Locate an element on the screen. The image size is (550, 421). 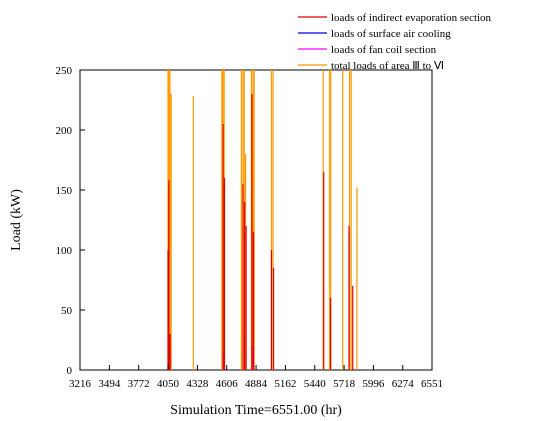
y-tick-label: 0 is located at coordinates (70, 371).